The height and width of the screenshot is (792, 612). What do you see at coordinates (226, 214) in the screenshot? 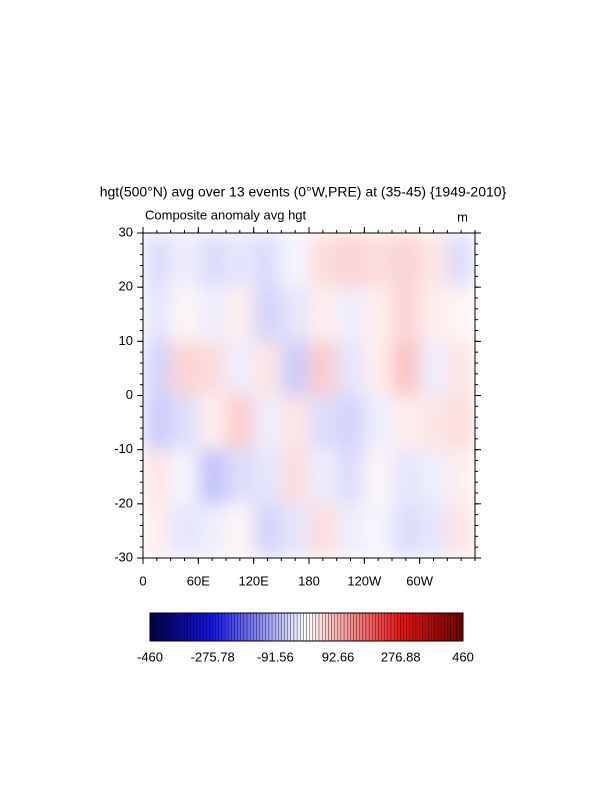
I see `subtitle: Composite anomaly avg hgt` at bounding box center [226, 214].